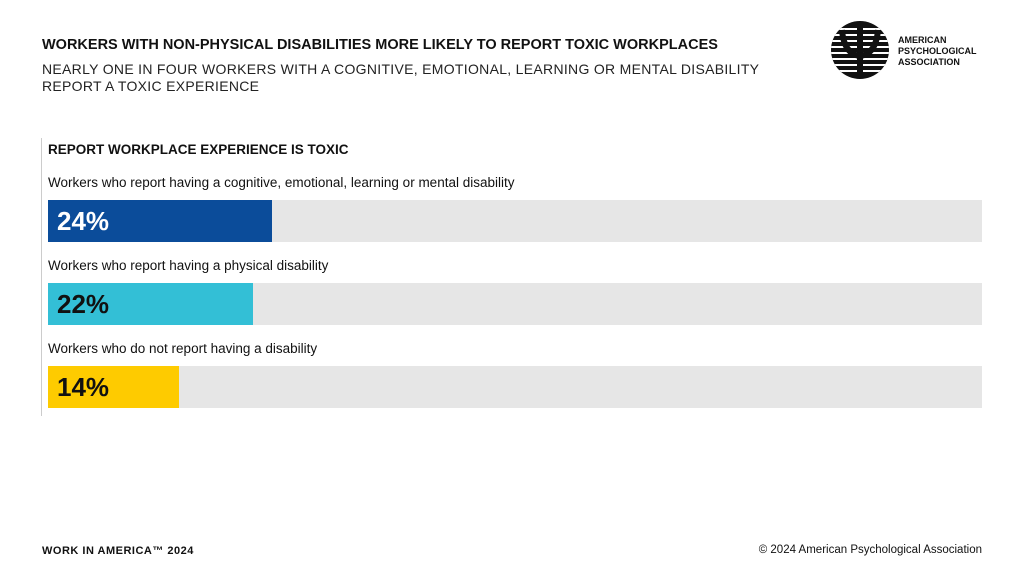 Image resolution: width=1024 pixels, height=576 pixels. What do you see at coordinates (83, 304) in the screenshot?
I see `value-label: 22%` at bounding box center [83, 304].